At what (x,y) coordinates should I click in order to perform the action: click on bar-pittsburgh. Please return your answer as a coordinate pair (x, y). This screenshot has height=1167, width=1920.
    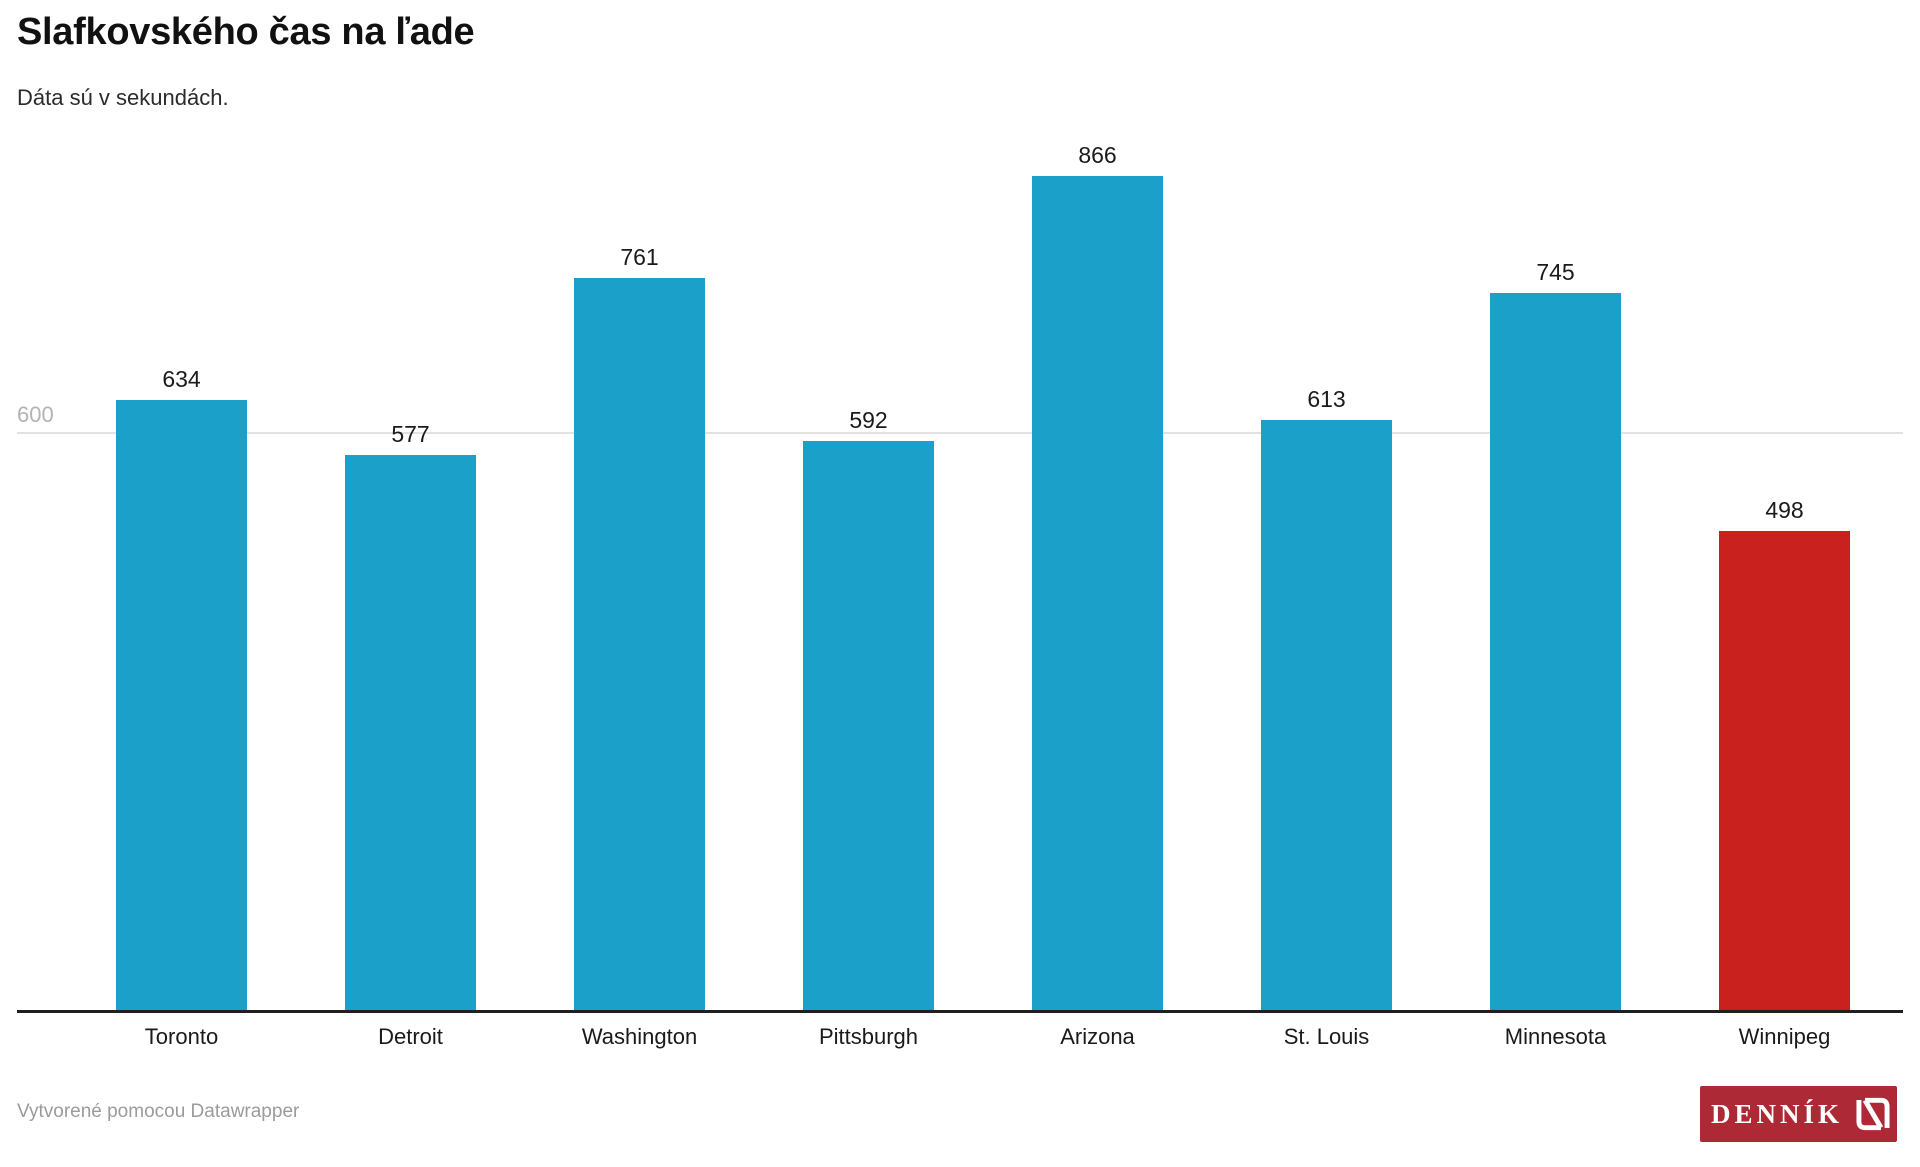
    Looking at the image, I should click on (868, 726).